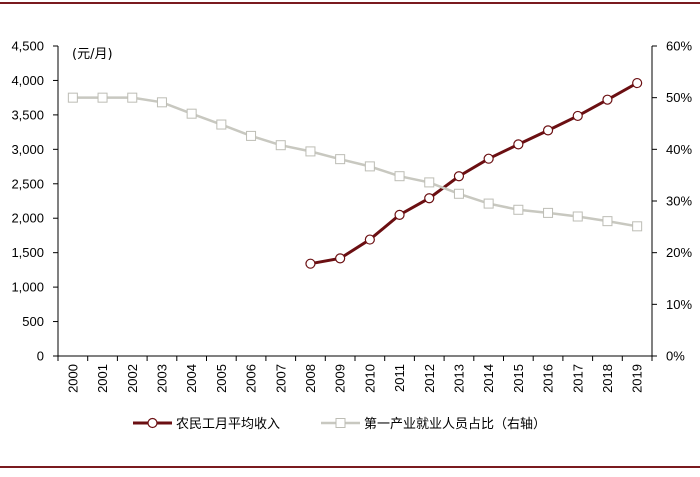 The width and height of the screenshot is (700, 477). I want to click on right-tick-label: 20%, so click(679, 252).